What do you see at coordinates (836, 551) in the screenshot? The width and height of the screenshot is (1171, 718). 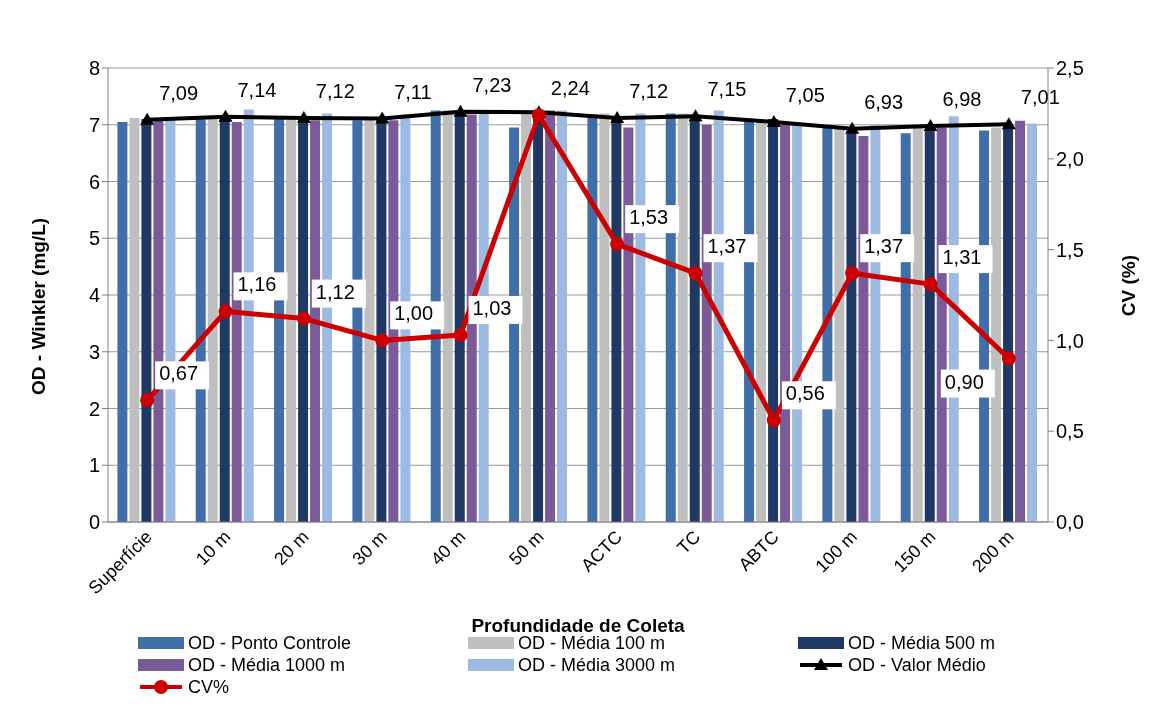 I see `x-tick-label: 100 m` at bounding box center [836, 551].